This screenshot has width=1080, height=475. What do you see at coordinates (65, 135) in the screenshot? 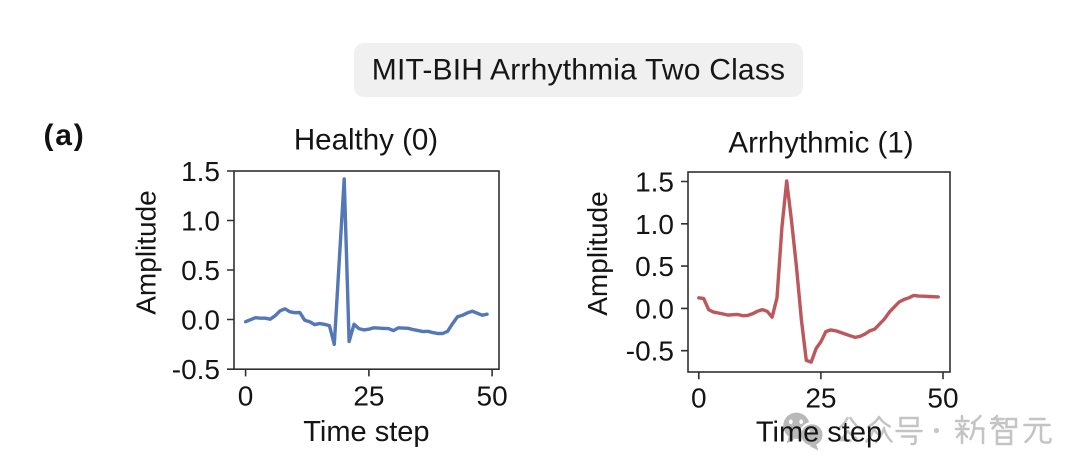
I see `svg-text: (a)` at bounding box center [65, 135].